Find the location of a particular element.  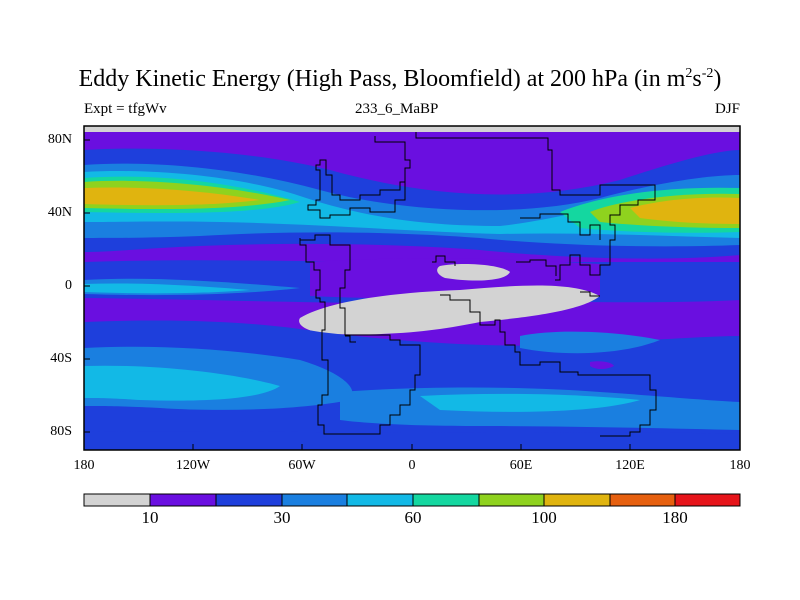

x-tick-label: 60E is located at coordinates (521, 465).